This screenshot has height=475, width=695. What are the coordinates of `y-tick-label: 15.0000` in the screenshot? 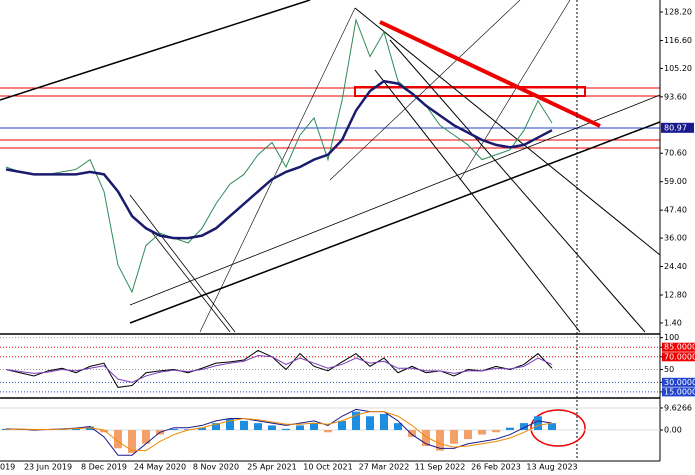 It's located at (679, 391).